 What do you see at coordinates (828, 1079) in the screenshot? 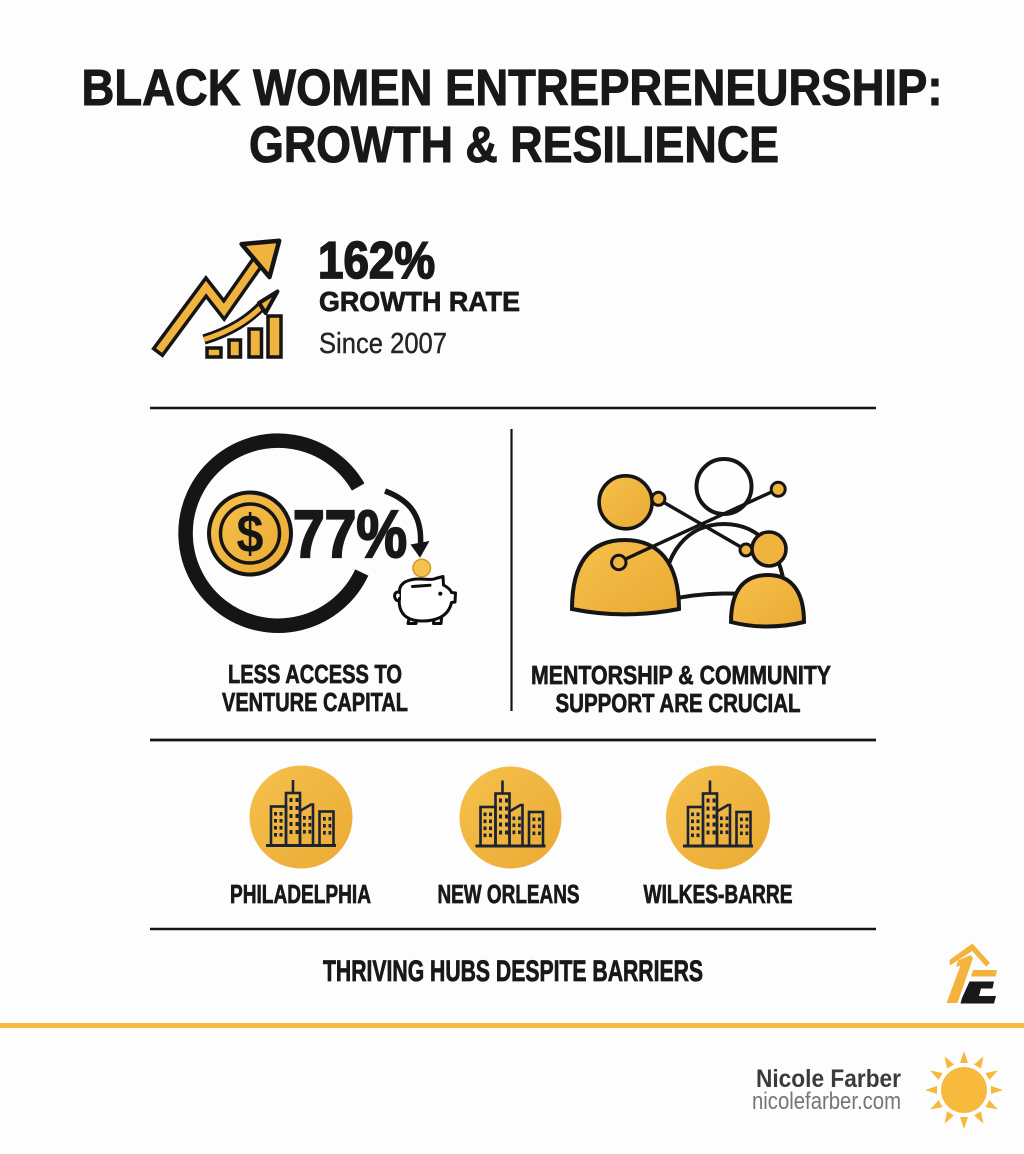
I see `svg-text: Nicole Farber` at bounding box center [828, 1079].